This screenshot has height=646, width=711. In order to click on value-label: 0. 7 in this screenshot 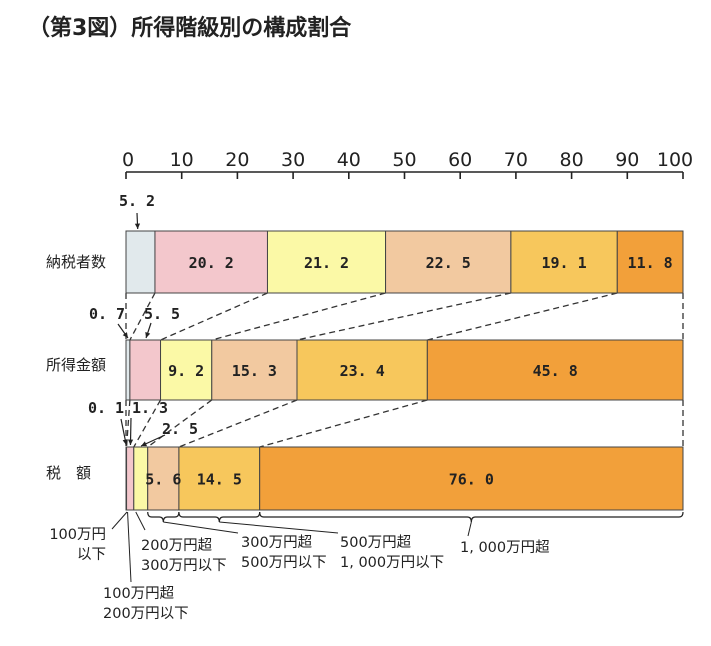, I will do `click(107, 314)`.